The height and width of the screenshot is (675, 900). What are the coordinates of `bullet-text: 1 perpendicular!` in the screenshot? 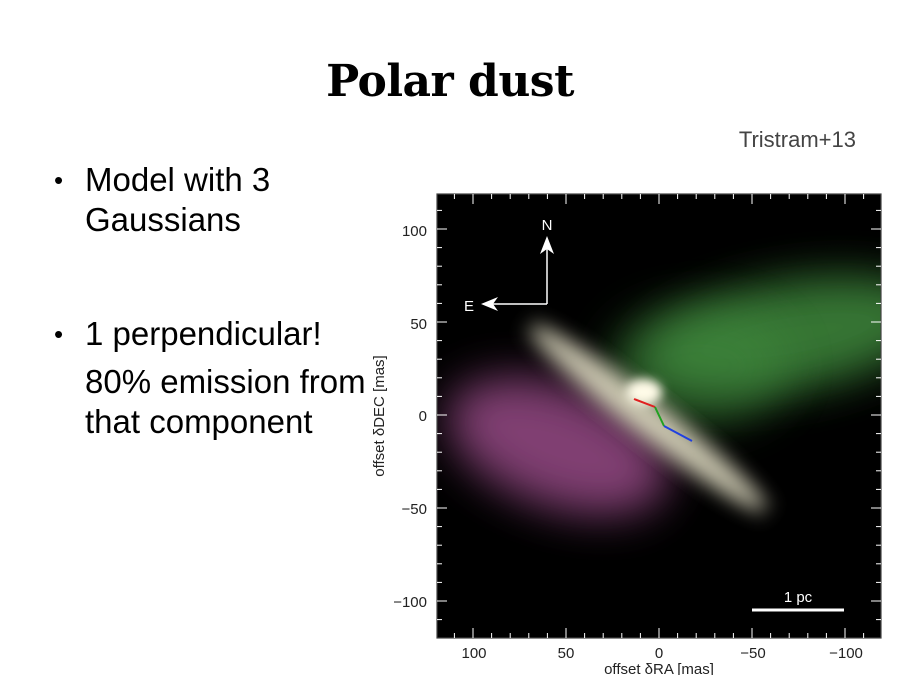 It's located at (203, 333).